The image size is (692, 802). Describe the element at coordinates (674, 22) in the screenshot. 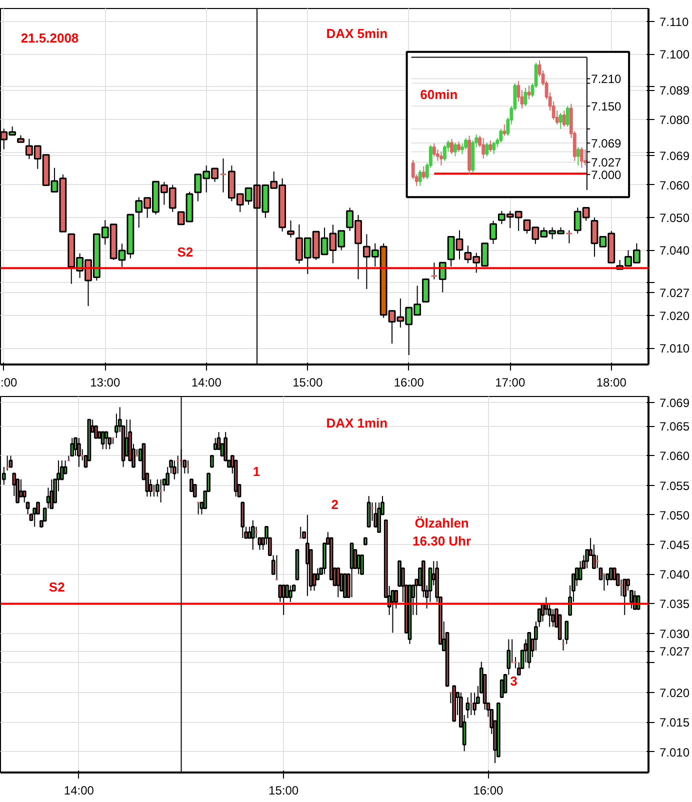

I see `y-tick-label: 7.110` at that location.